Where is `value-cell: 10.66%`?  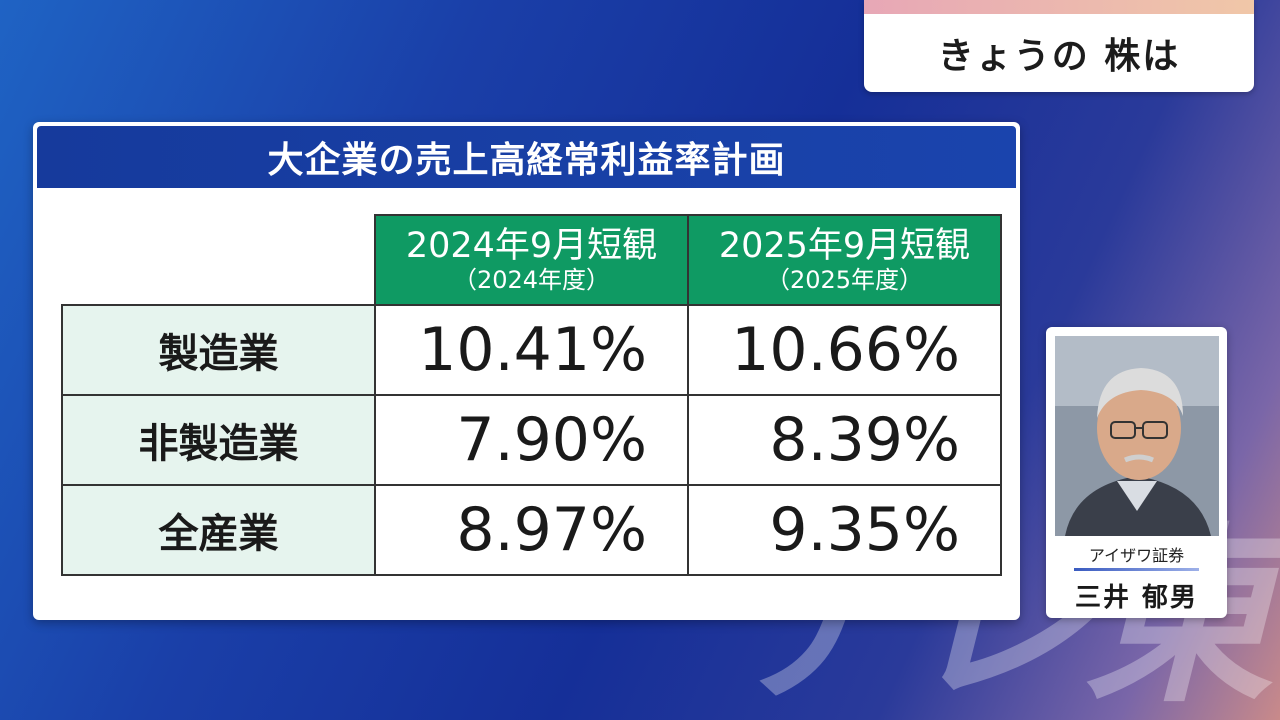
value-cell: 10.66% is located at coordinates (844, 350).